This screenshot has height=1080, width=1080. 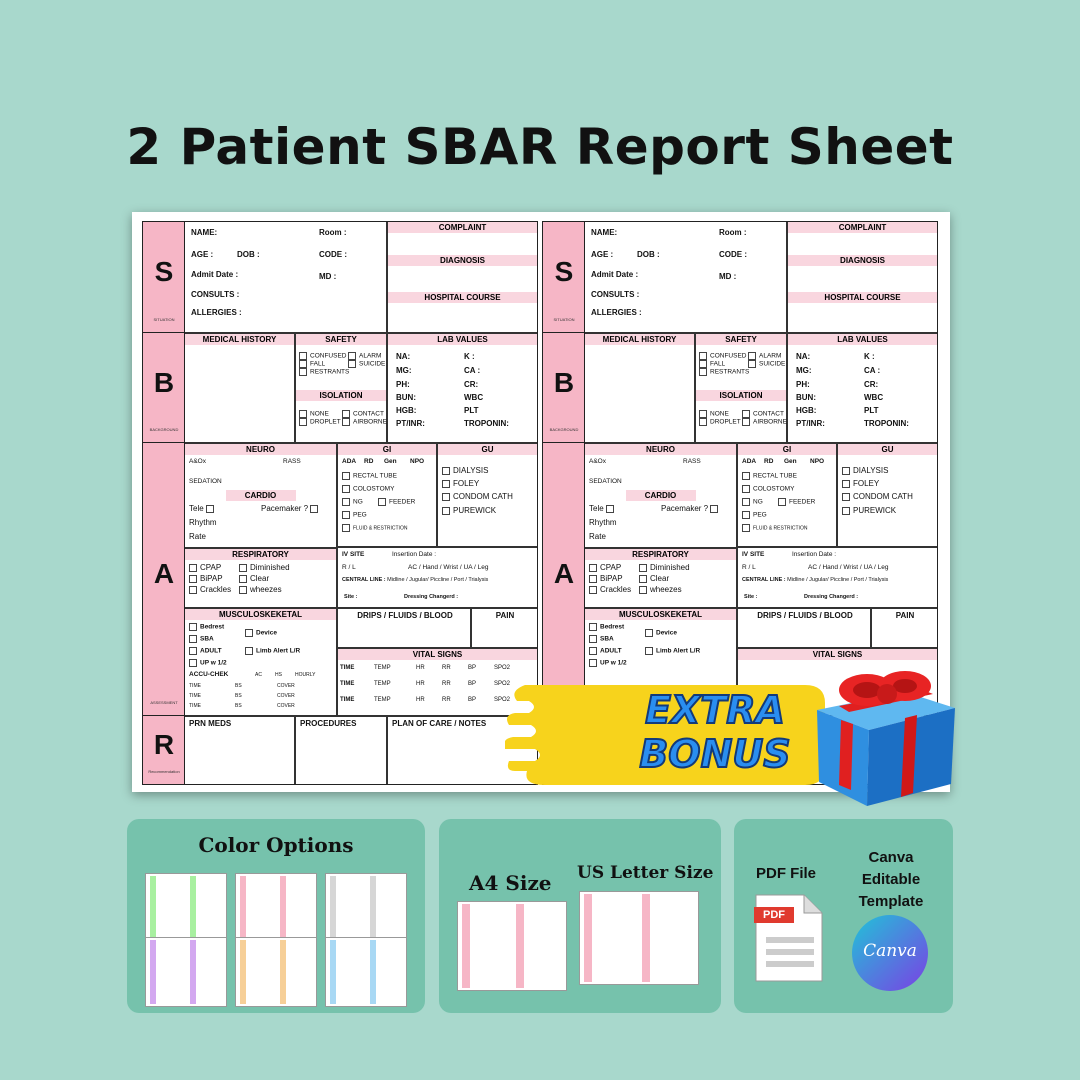 What do you see at coordinates (504, 628) in the screenshot?
I see `pain-panel: PAIN` at bounding box center [504, 628].